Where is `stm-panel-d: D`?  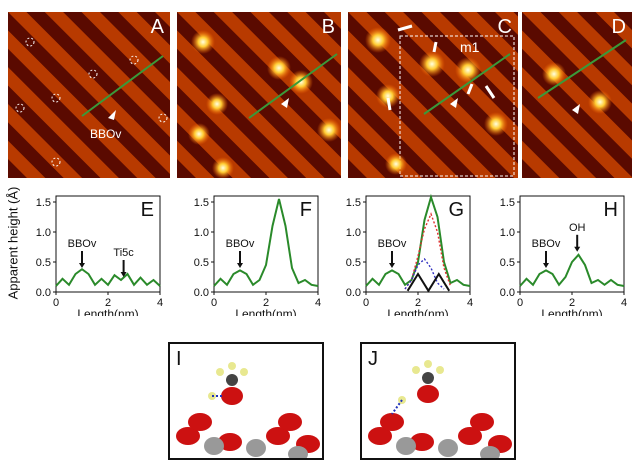
stm-panel-d: D is located at coordinates (577, 95).